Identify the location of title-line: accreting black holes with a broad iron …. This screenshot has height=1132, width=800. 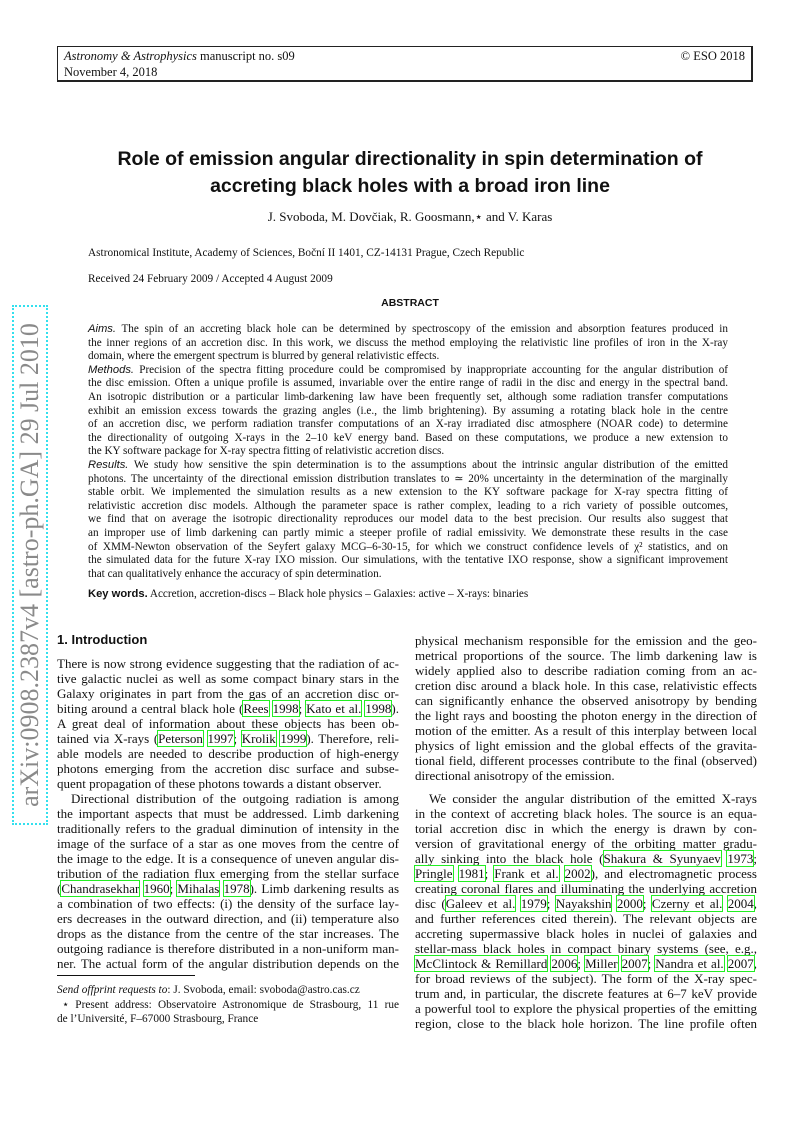
(410, 186).